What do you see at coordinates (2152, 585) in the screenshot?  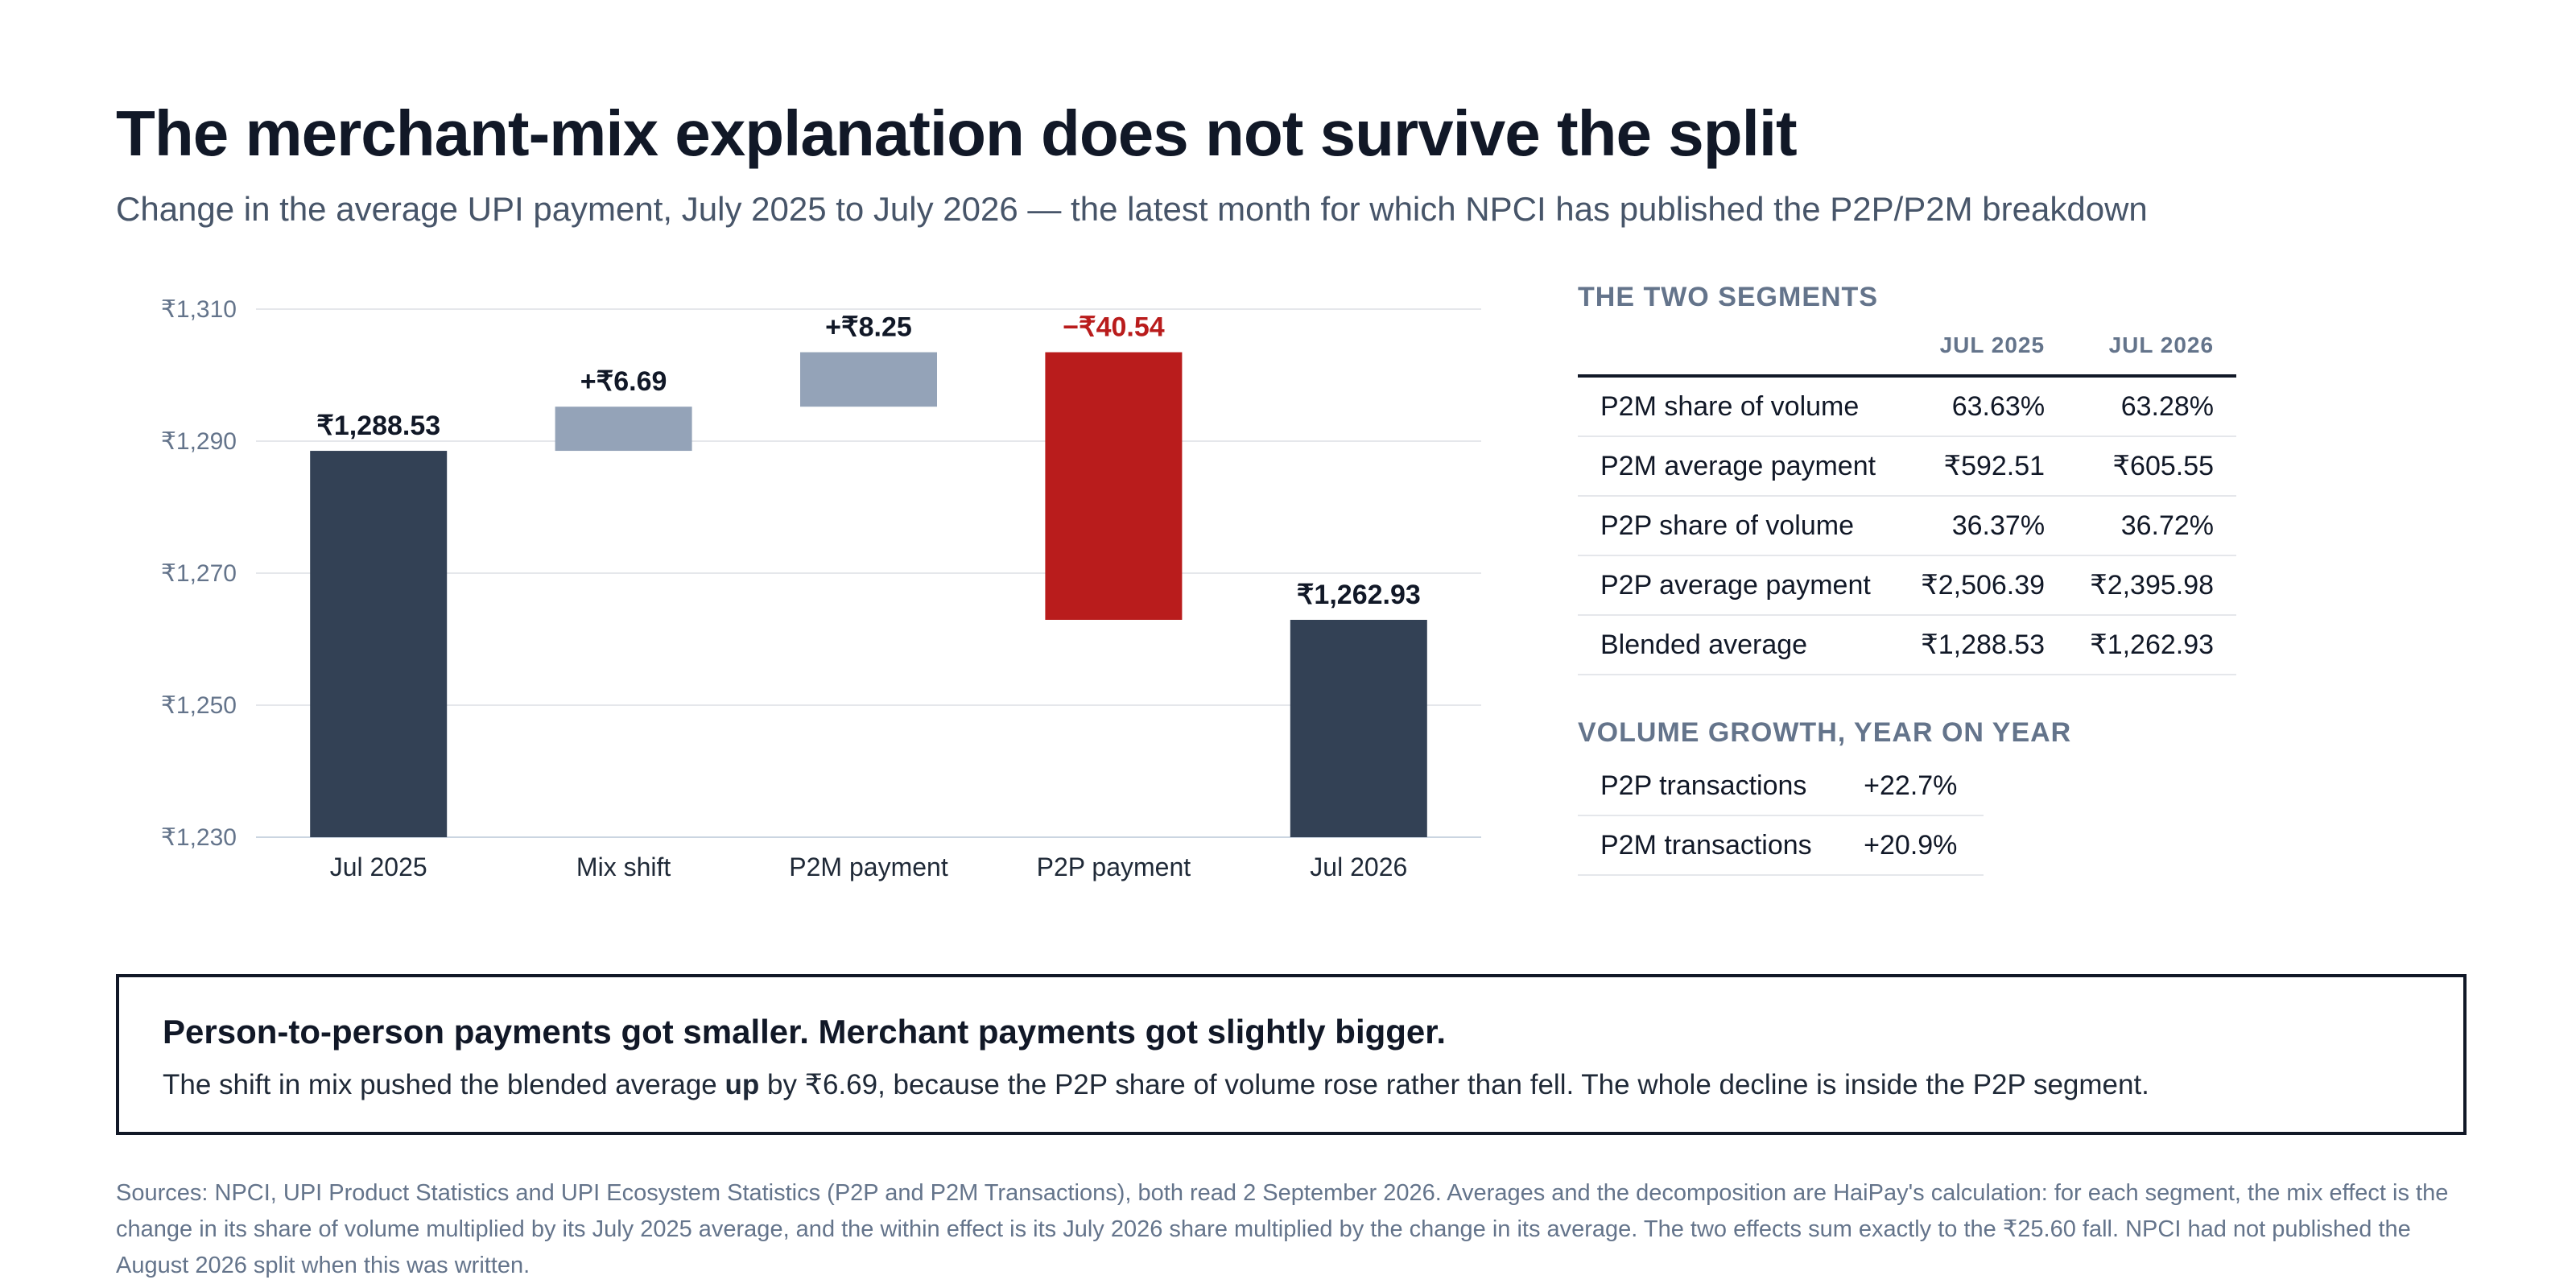 I see `cell-jul-2026: ₹2,395.98` at bounding box center [2152, 585].